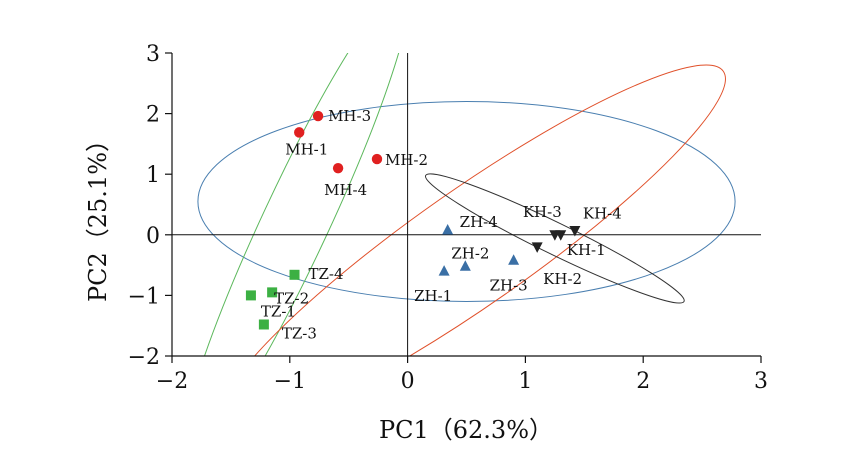 The width and height of the screenshot is (850, 466). What do you see at coordinates (349, 116) in the screenshot?
I see `label-mh-3: MH-3` at bounding box center [349, 116].